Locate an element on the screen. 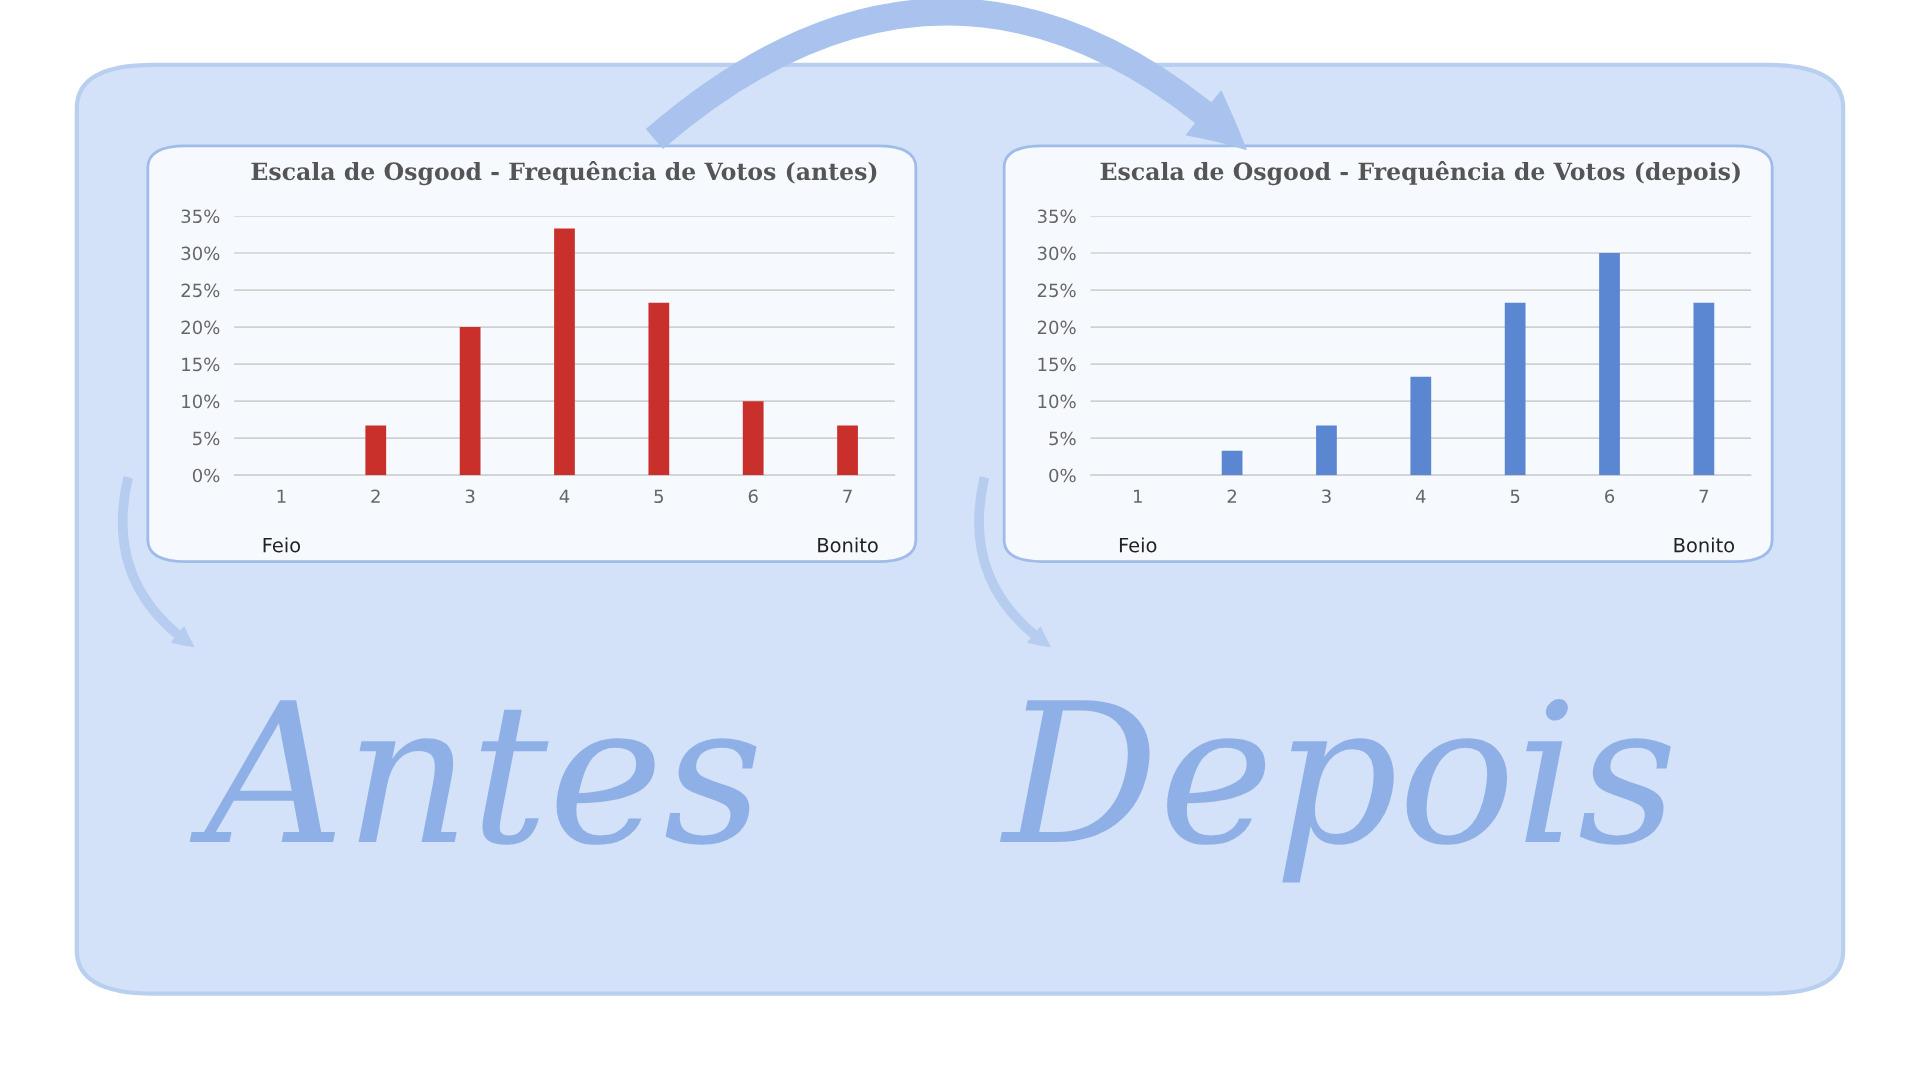 The image size is (1920, 1080). chart-title: Escala de Osgood - Frequência de Votos (depois) is located at coordinates (1420, 173).